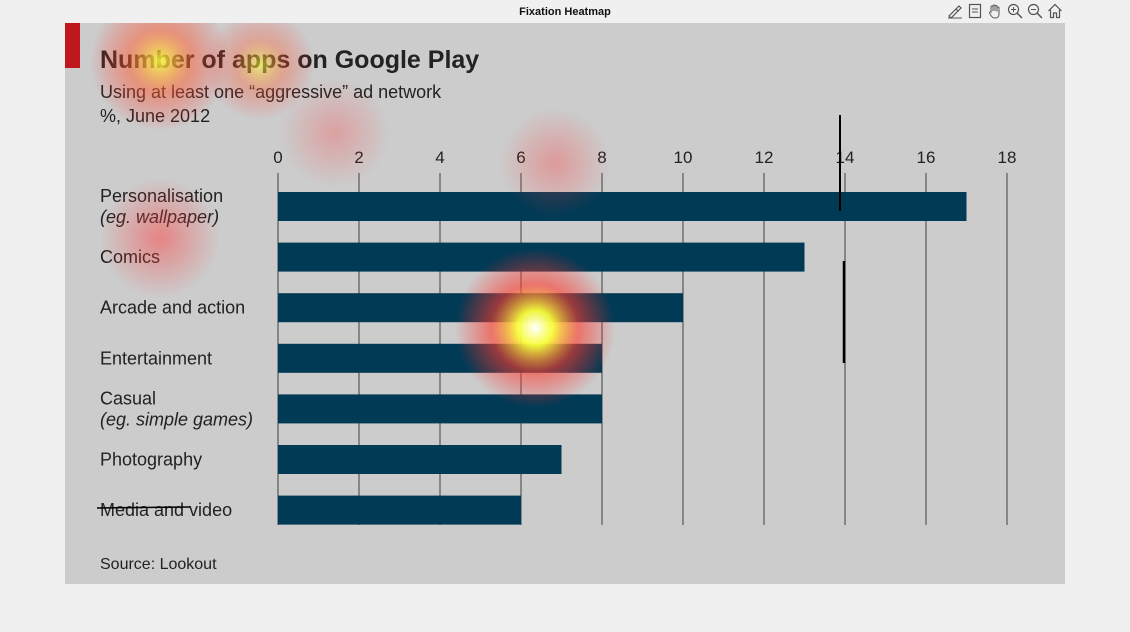 The height and width of the screenshot is (632, 1130). What do you see at coordinates (128, 398) in the screenshot?
I see `category-label: Casual` at bounding box center [128, 398].